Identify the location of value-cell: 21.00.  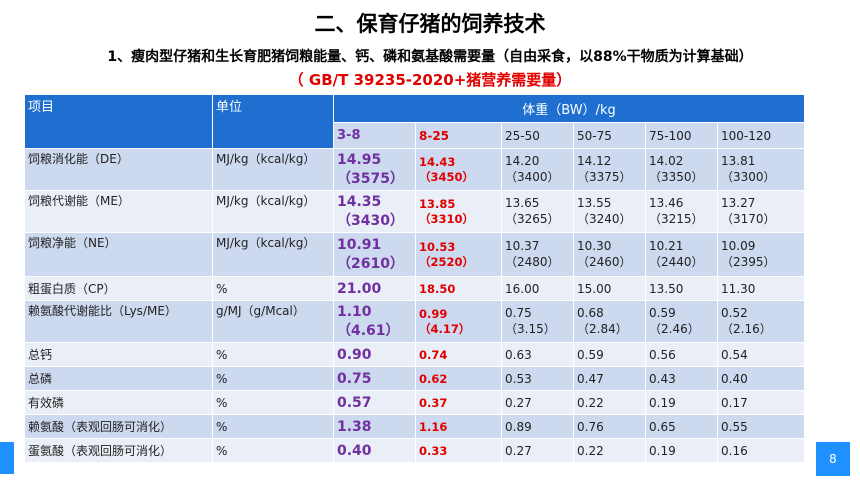
(374, 288).